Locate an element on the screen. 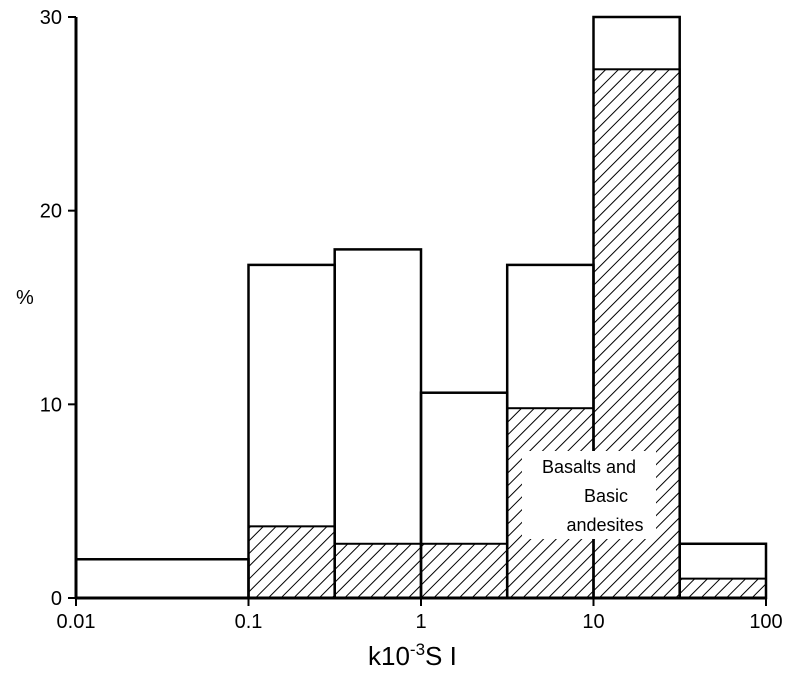 This screenshot has height=675, width=790. x-tick-label: 0.1 is located at coordinates (249, 622).